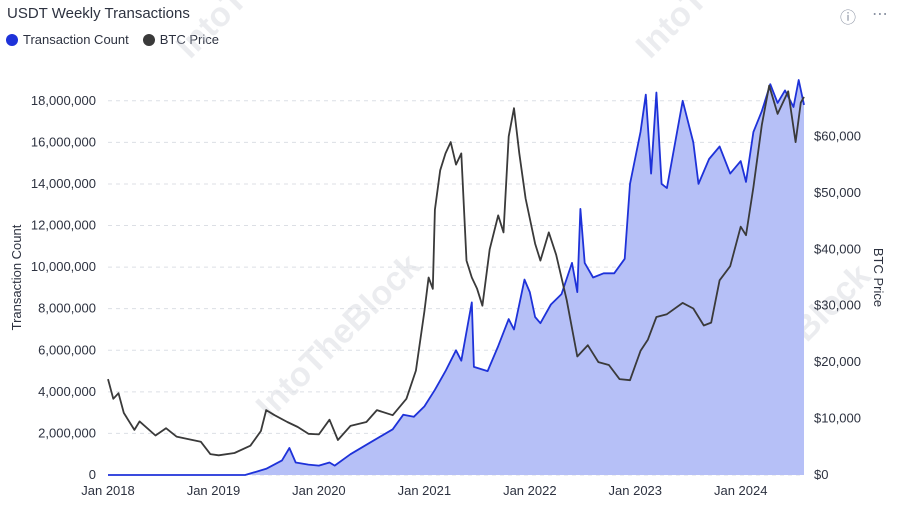 This screenshot has height=505, width=900. What do you see at coordinates (530, 490) in the screenshot?
I see `x-tick-label: Jan 2022` at bounding box center [530, 490].